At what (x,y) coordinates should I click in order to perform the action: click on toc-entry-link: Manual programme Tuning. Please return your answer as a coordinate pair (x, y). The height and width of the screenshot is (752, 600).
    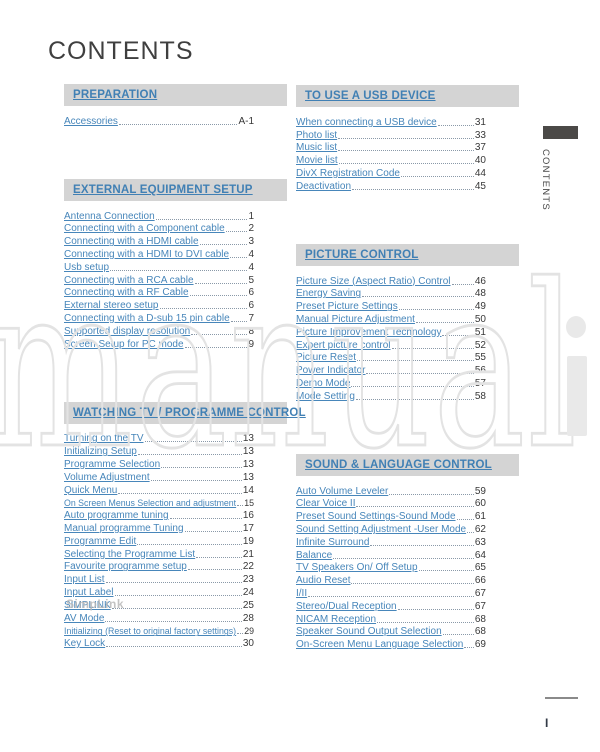
    Looking at the image, I should click on (124, 528).